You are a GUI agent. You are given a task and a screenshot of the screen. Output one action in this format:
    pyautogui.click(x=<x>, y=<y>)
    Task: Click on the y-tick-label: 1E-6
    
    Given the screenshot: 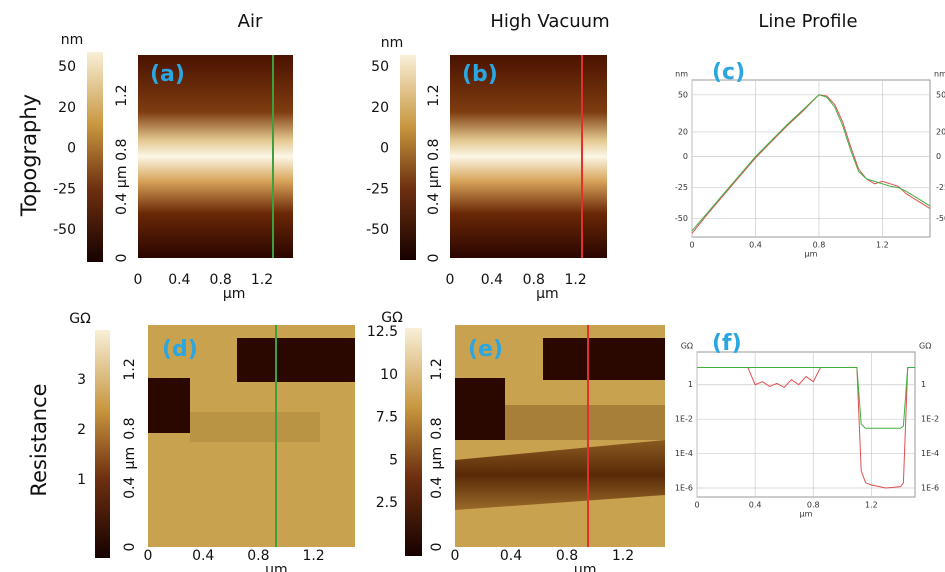 What is the action you would take?
    pyautogui.click(x=684, y=488)
    